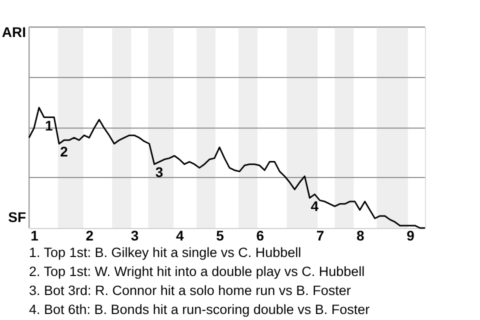 This screenshot has height=320, width=480. Describe the element at coordinates (190, 290) in the screenshot. I see `text: 3. Bot 3rd: R. Connor hit a solo home run vs B. Foster` at that location.